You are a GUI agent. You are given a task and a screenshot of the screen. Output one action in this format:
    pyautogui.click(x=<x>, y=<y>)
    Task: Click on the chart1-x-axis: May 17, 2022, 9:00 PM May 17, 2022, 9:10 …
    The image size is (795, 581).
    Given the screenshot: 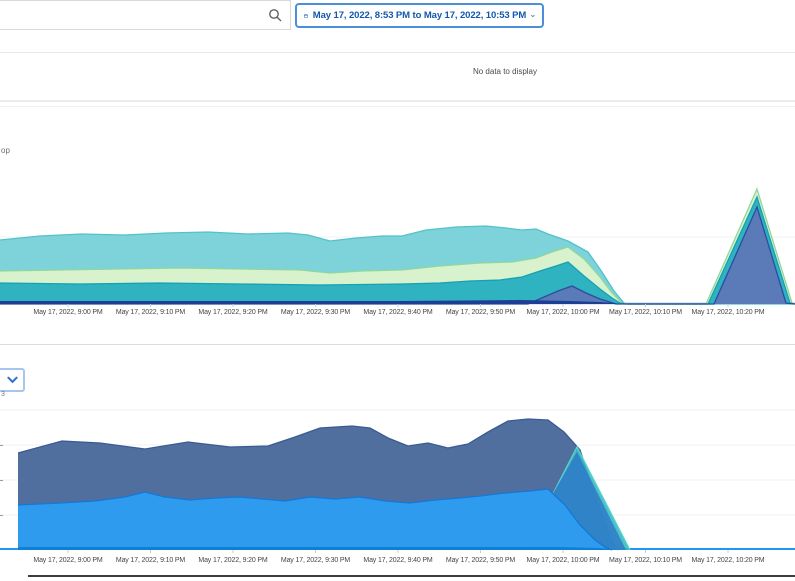 What is the action you would take?
    pyautogui.click(x=397, y=315)
    